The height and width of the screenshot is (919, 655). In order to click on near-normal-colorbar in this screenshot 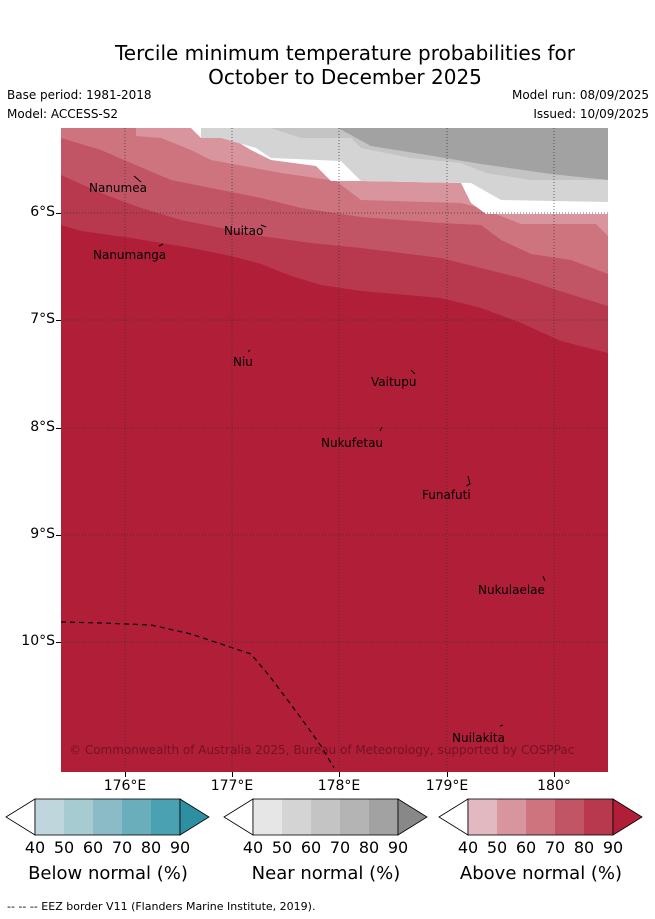, I will do `click(325, 817)`.